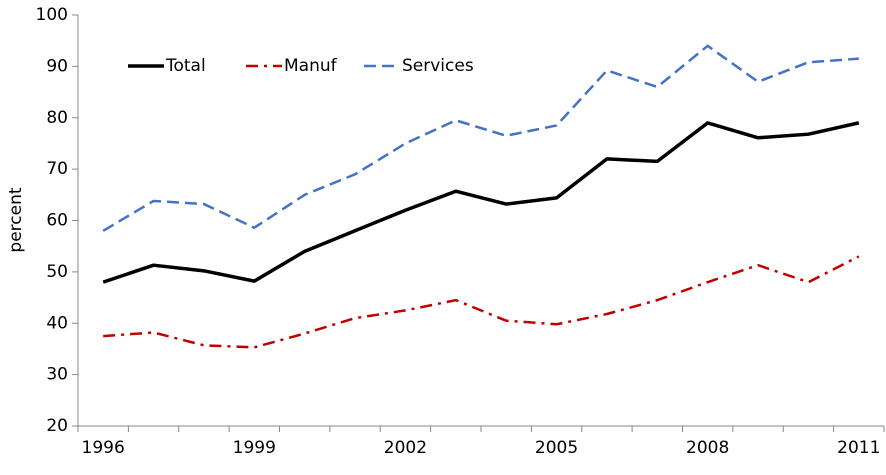 The height and width of the screenshot is (475, 886). I want to click on y-tick-label: 70, so click(57, 169).